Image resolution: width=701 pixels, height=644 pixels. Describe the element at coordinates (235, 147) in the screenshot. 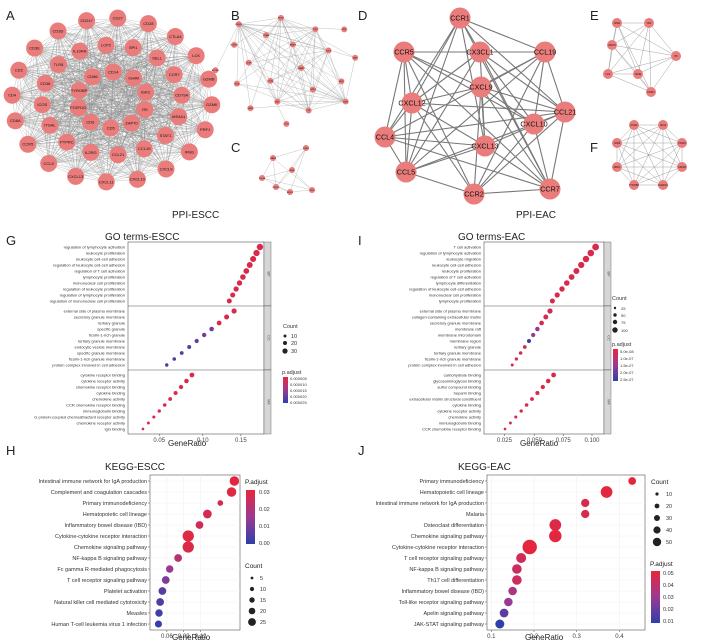

I see `panel-label-c: C` at that location.